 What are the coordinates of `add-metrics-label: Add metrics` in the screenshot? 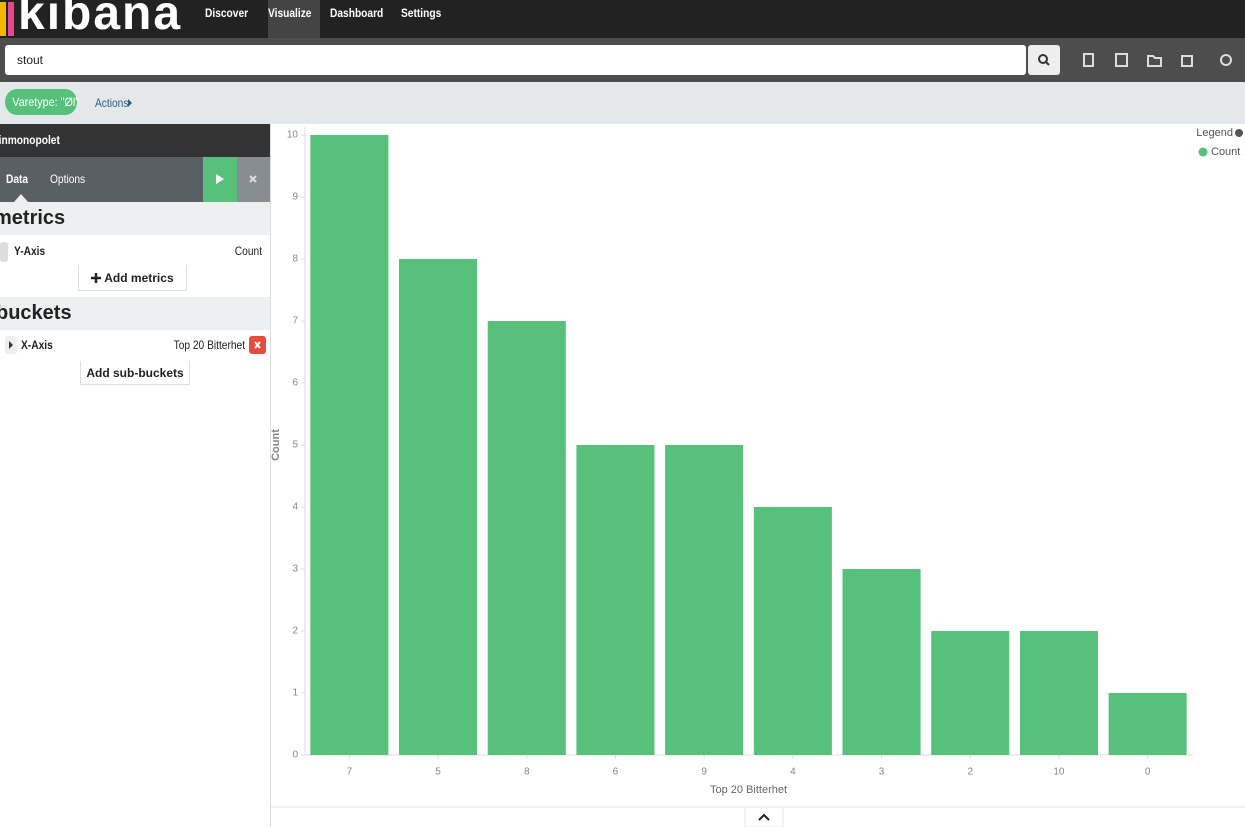 It's located at (139, 278).